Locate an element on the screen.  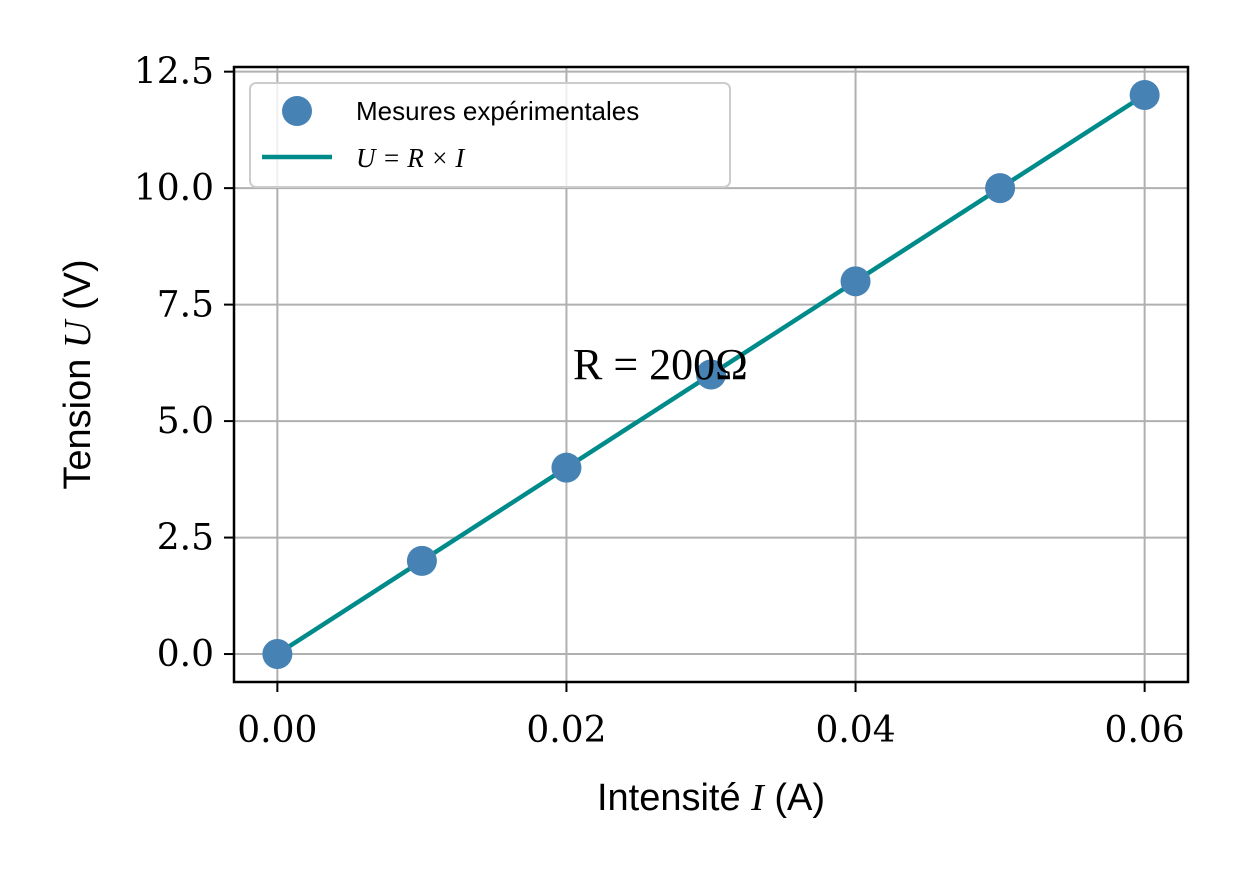
x-axis-label: Intensité I (A) is located at coordinates (711, 798).